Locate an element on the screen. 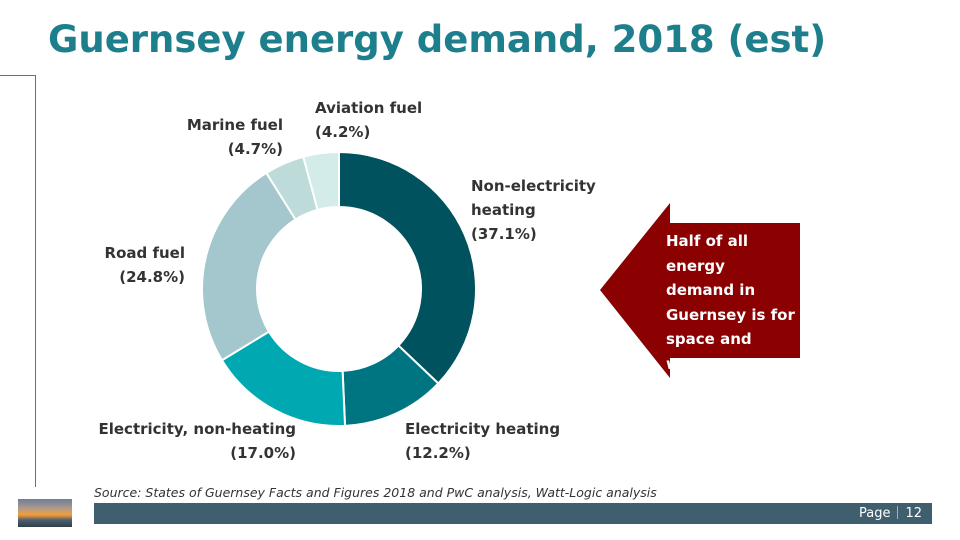 Image resolution: width=960 pixels, height=540 pixels. left-rule is located at coordinates (35, 281).